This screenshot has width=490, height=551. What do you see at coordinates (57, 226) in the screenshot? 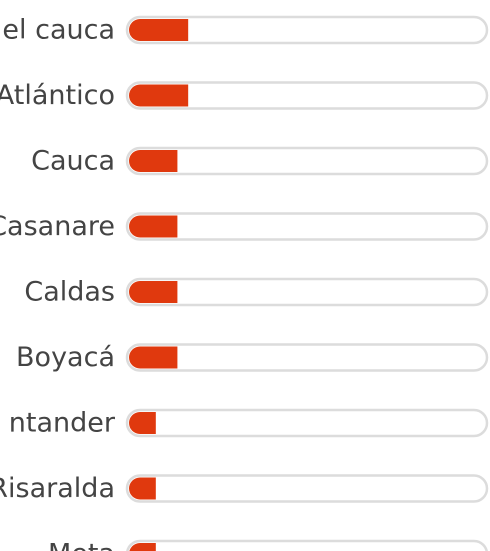
I see `category-label: Casanare` at bounding box center [57, 226].